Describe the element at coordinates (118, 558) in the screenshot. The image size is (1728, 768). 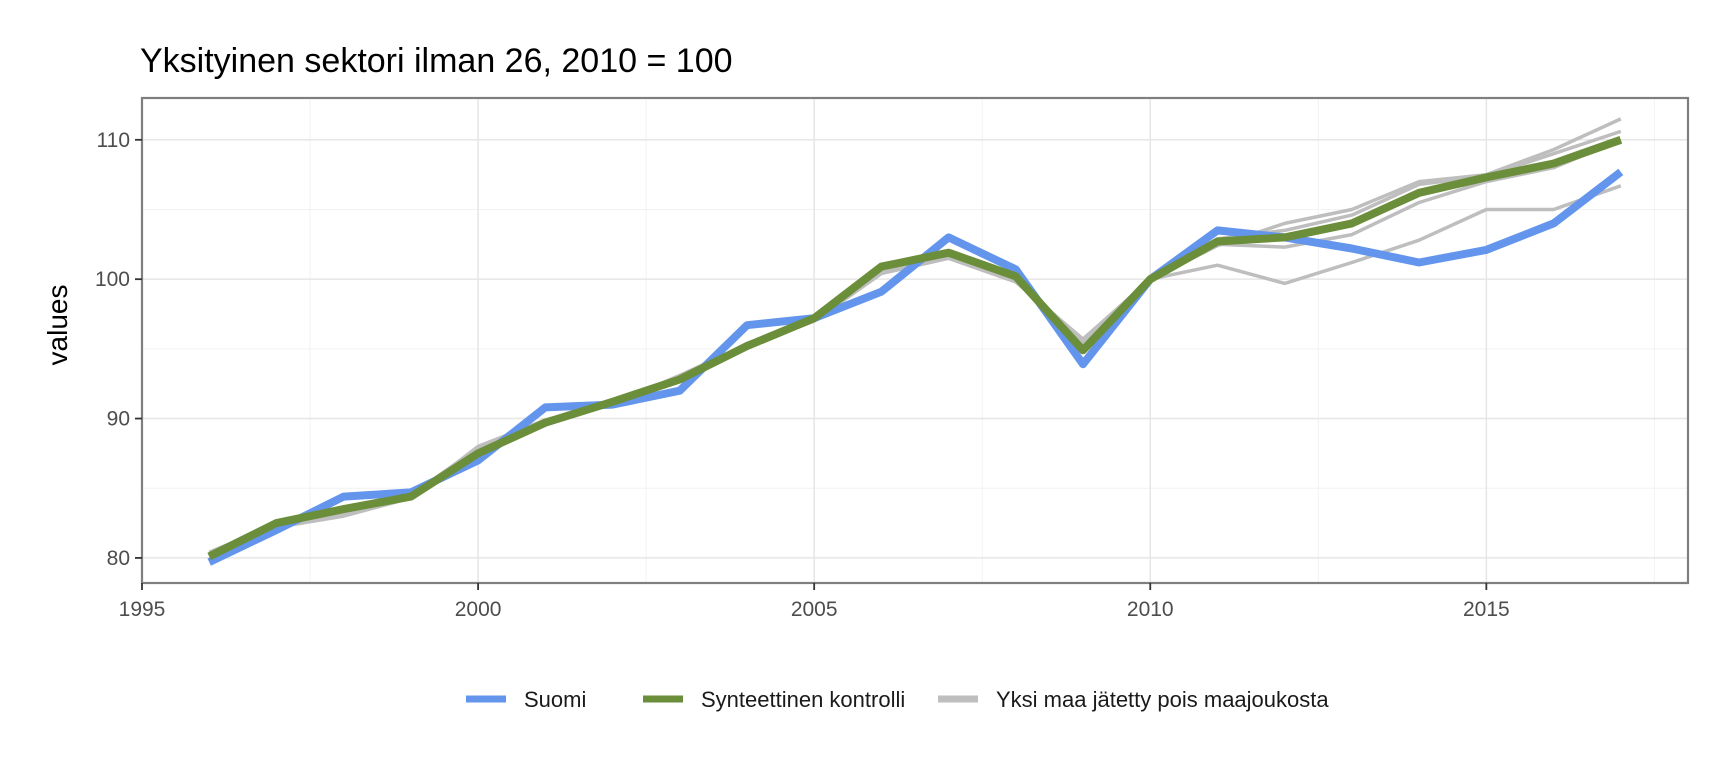
I see `y-tick-label: 80` at that location.